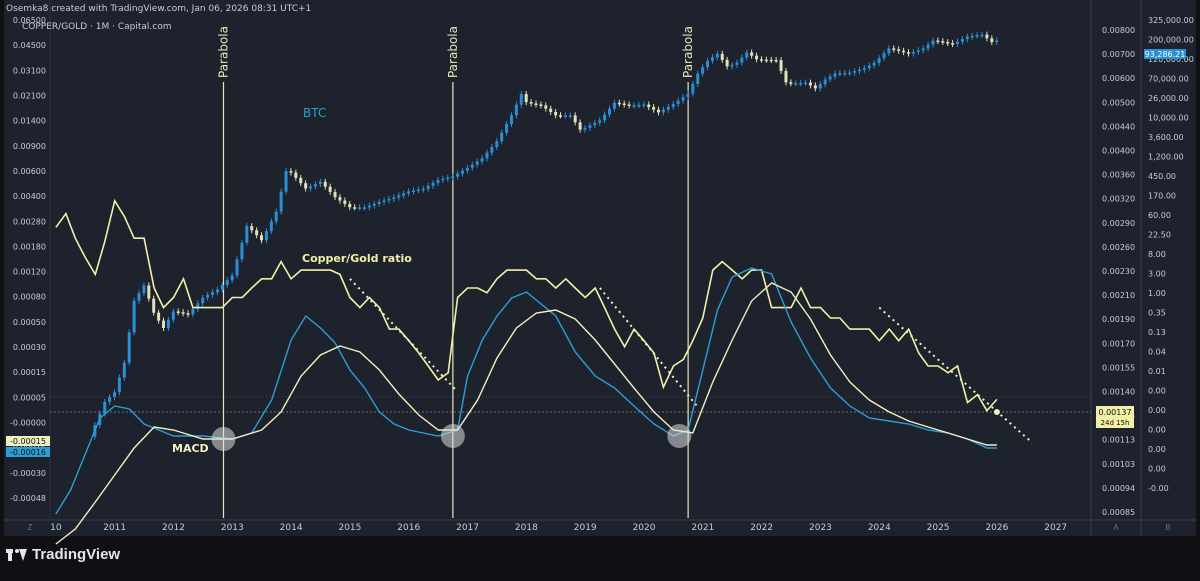  What do you see at coordinates (1157, 391) in the screenshot?
I see `btc-axis-label: 0.00` at bounding box center [1157, 391].